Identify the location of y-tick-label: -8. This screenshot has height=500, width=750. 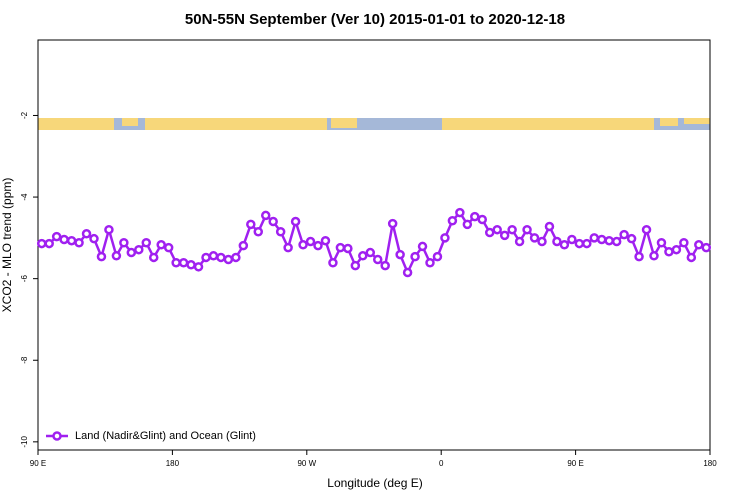
(24, 360).